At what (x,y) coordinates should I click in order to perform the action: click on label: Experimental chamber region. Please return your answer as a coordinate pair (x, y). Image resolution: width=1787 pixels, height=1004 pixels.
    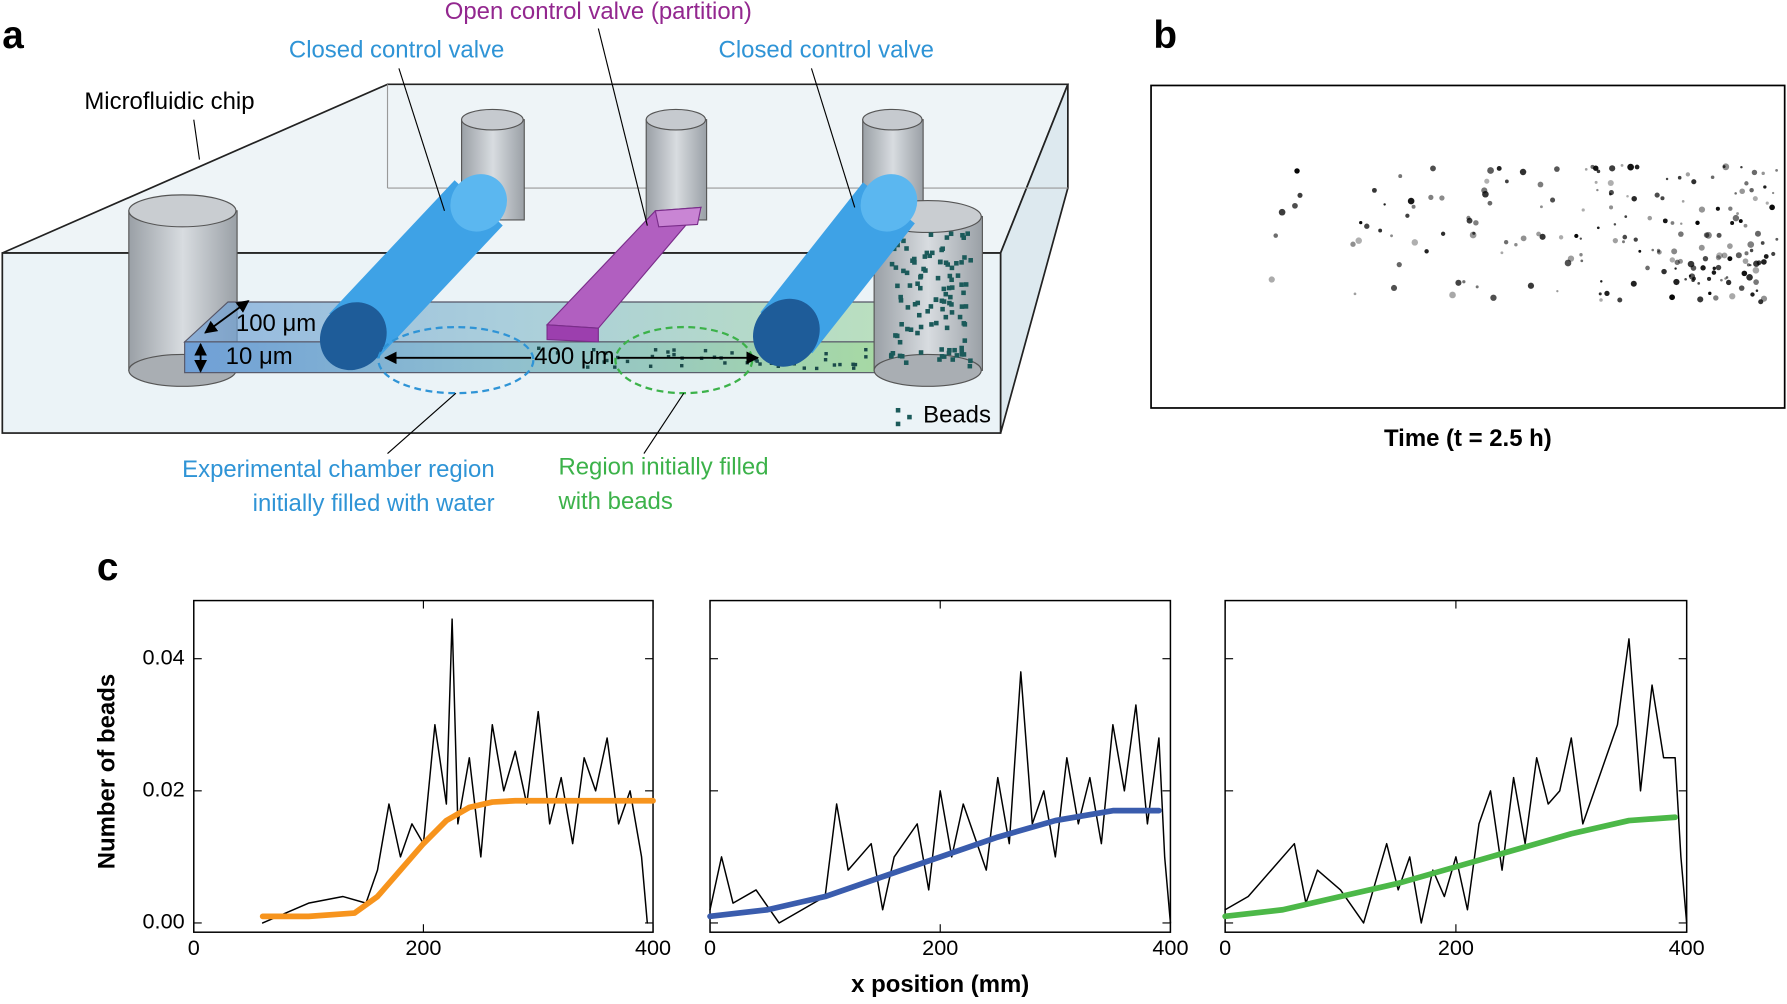
    Looking at the image, I should click on (338, 469).